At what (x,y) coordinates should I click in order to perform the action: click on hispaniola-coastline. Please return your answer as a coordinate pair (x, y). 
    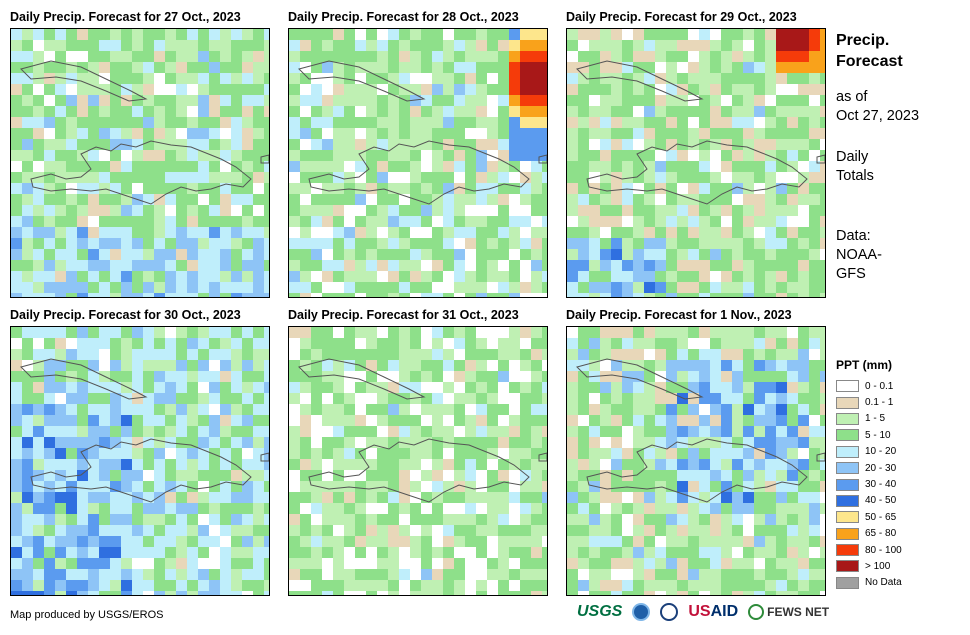
    Looking at the image, I should click on (697, 470).